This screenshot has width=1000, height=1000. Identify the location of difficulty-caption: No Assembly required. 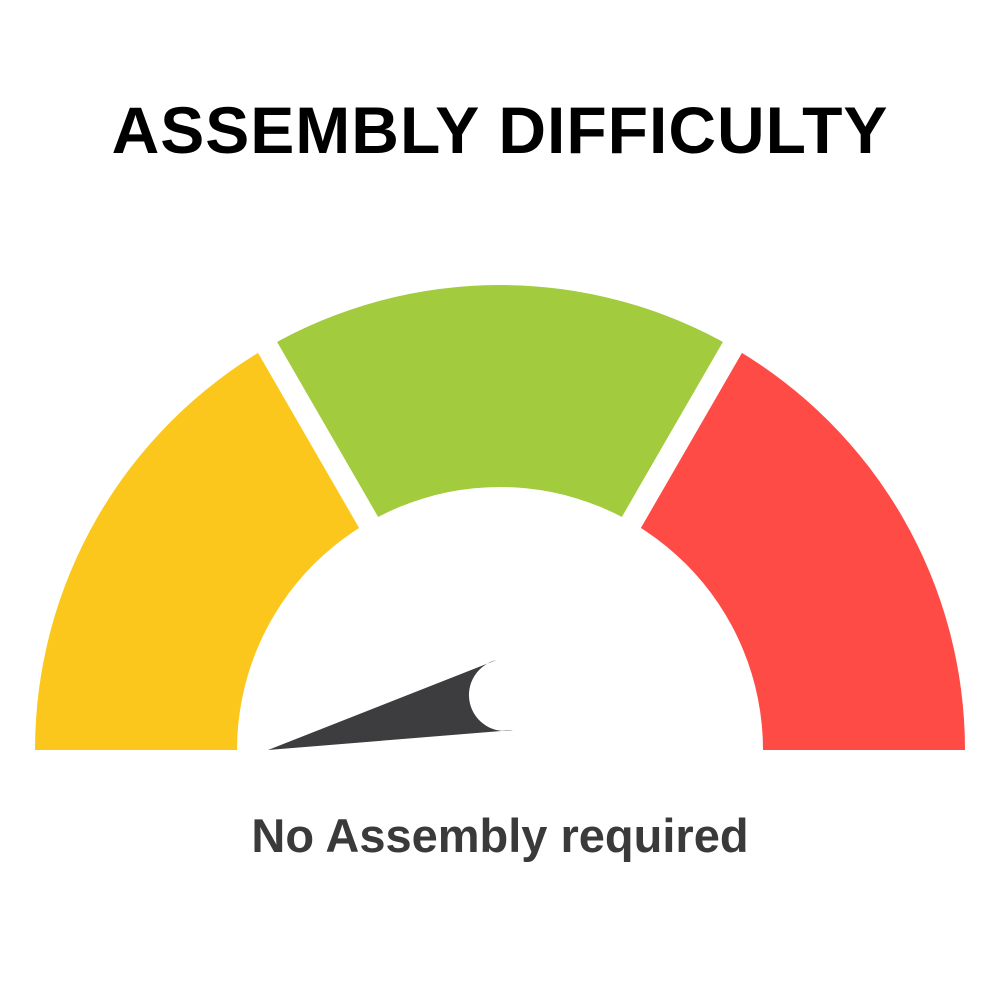
(500, 835).